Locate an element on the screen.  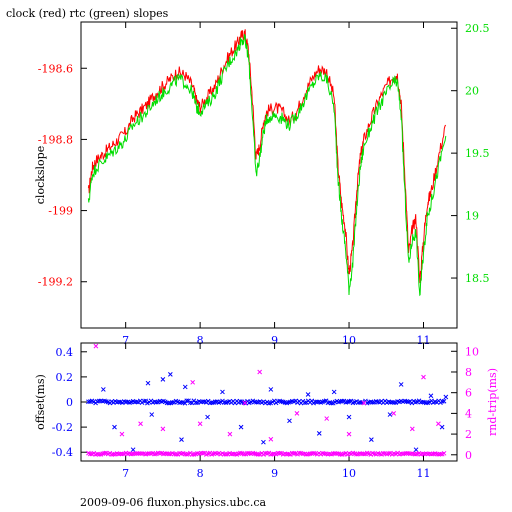
y2-tick-label: 18.5 is located at coordinates (477, 278).